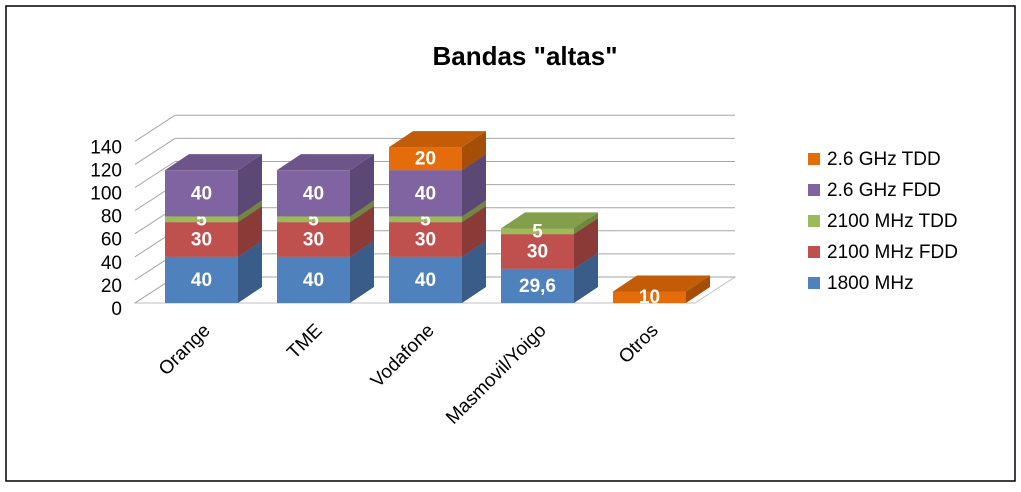 The height and width of the screenshot is (492, 1021). I want to click on legend-label: 2.6 GHz TDD, so click(884, 159).